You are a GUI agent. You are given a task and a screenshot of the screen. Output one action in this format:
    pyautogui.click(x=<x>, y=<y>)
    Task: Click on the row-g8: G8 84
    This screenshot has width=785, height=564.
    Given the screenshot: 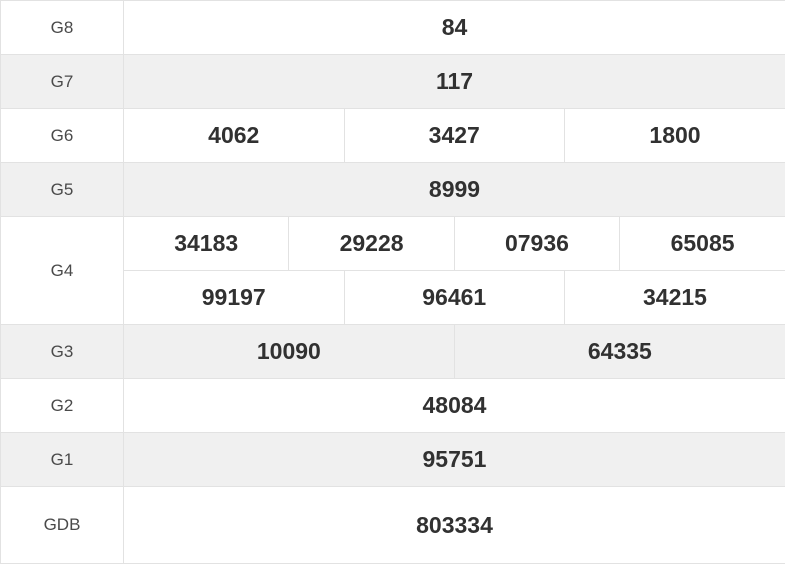 What is the action you would take?
    pyautogui.click(x=393, y=28)
    